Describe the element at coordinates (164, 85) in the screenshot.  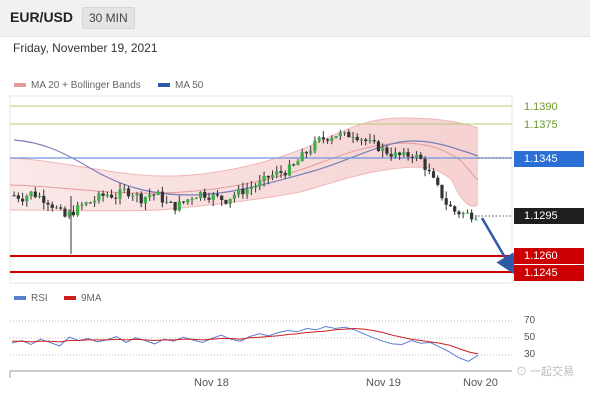
I see `legend-swatch-ma50` at that location.